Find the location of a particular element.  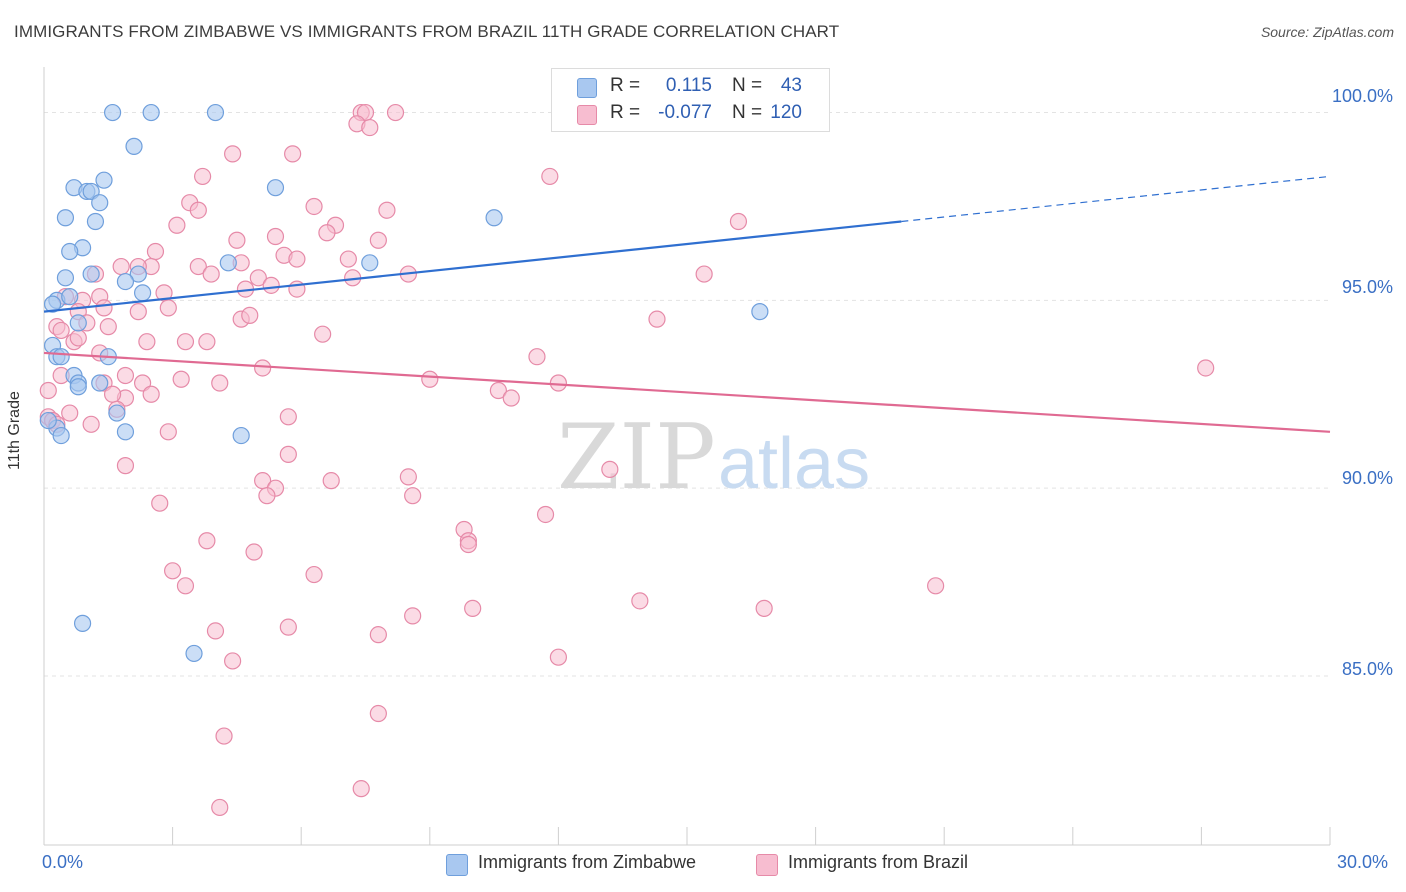

legend-r-value: -0.077 is located at coordinates (685, 112).